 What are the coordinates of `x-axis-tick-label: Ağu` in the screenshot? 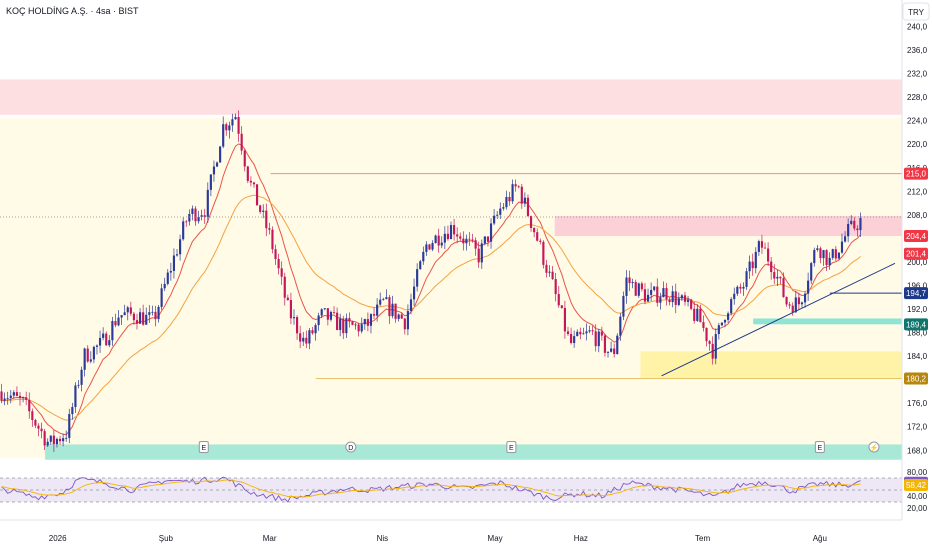 It's located at (820, 538).